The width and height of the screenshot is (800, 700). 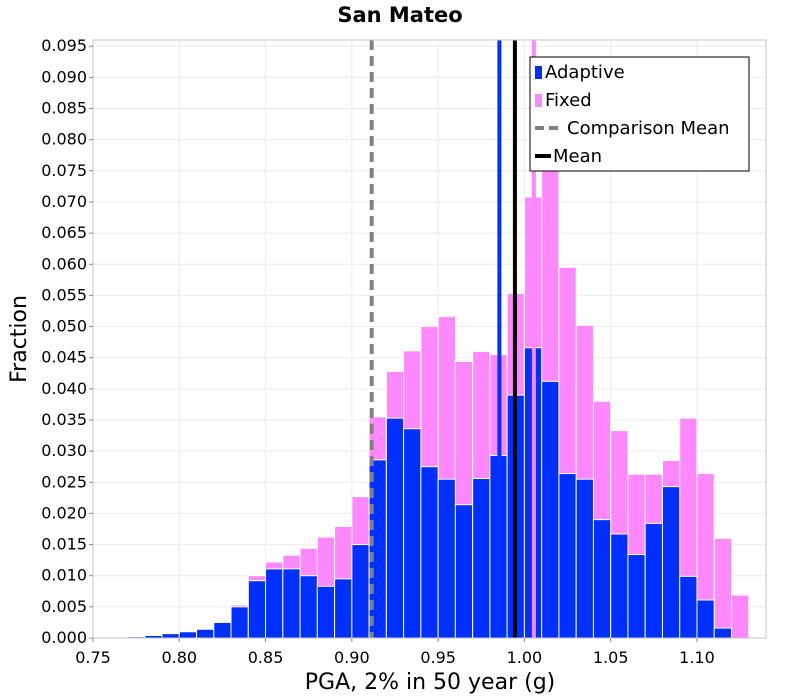 I want to click on legend-swatch-fixed, so click(x=538, y=100).